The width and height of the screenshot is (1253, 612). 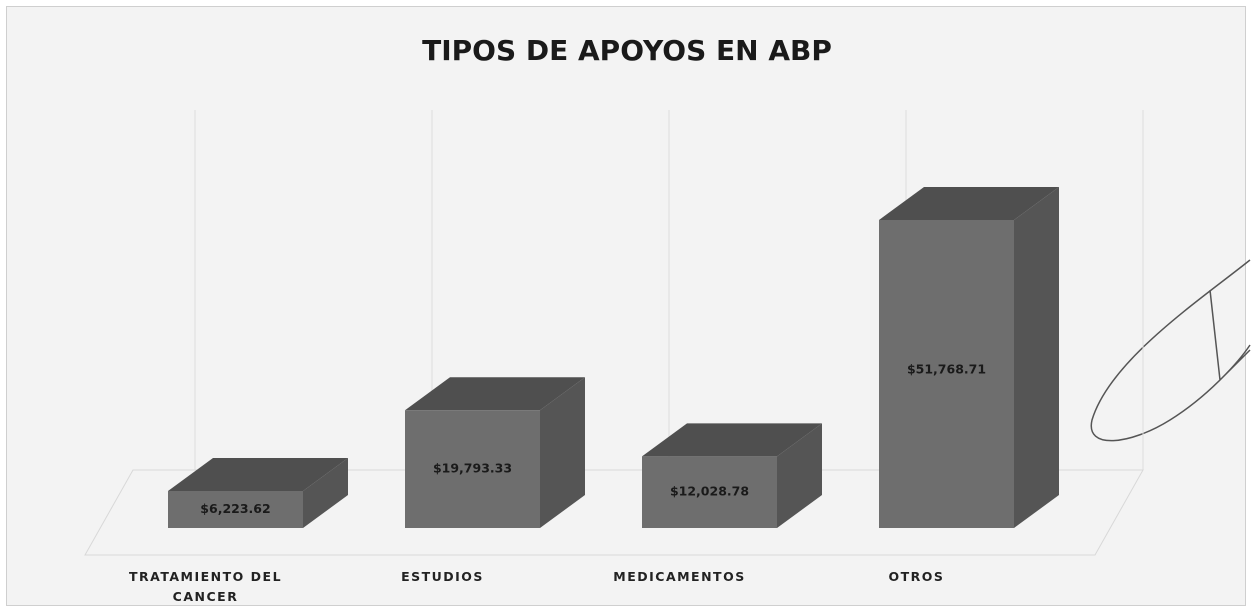 What do you see at coordinates (442, 576) in the screenshot?
I see `x-tick-label: ESTUDIOS` at bounding box center [442, 576].